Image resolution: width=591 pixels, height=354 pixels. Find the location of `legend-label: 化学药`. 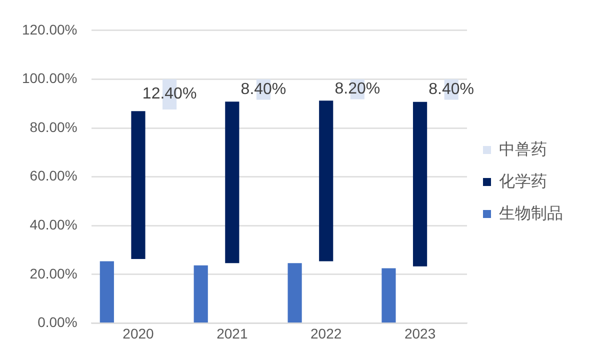

legend-label: 化学药 is located at coordinates (523, 181).